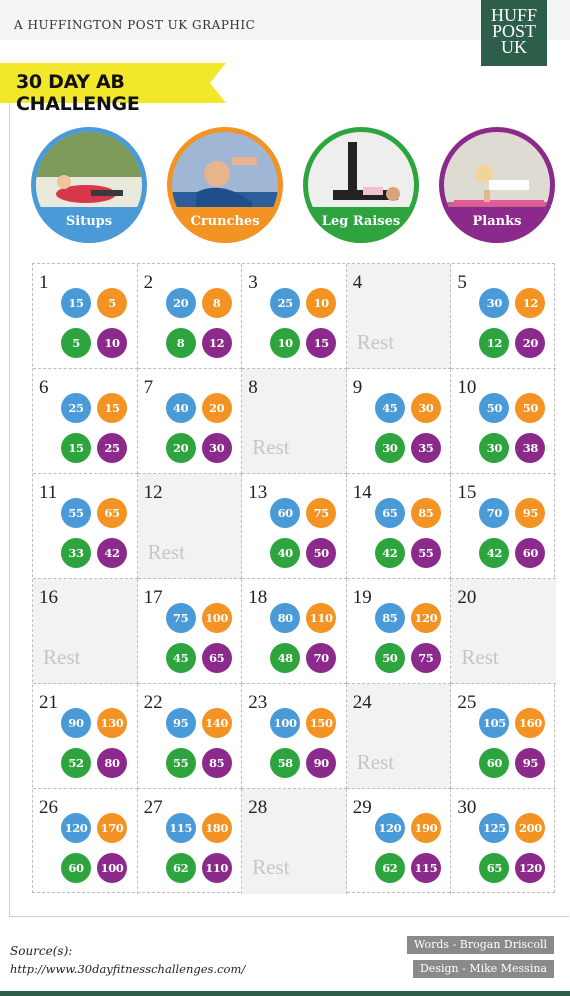 The image size is (570, 996). I want to click on day-cell: 7 40 20 20 30, so click(190, 421).